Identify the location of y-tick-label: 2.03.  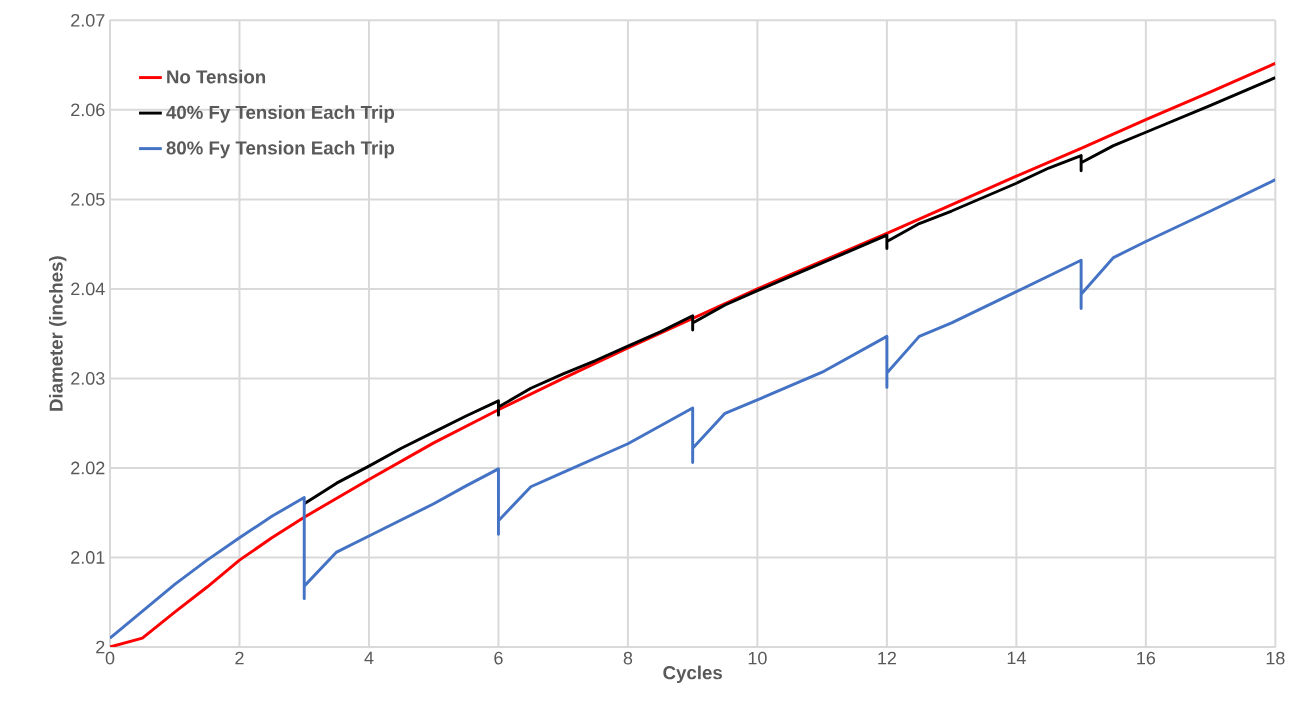
(88, 378).